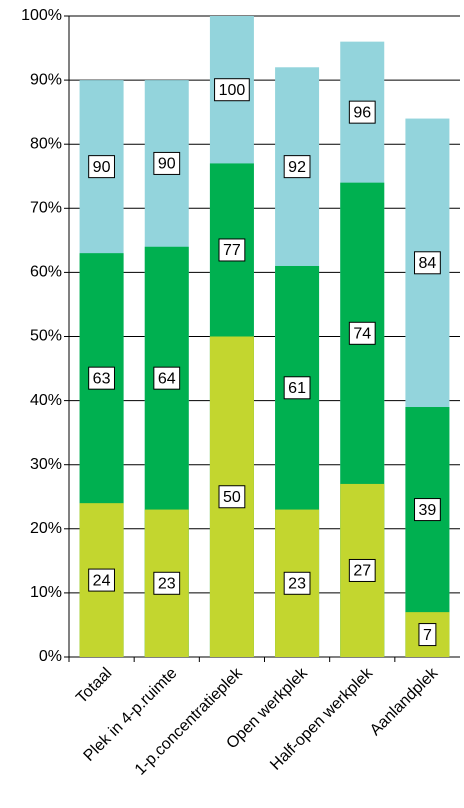 The image size is (464, 808). I want to click on value-label: 100, so click(232, 90).